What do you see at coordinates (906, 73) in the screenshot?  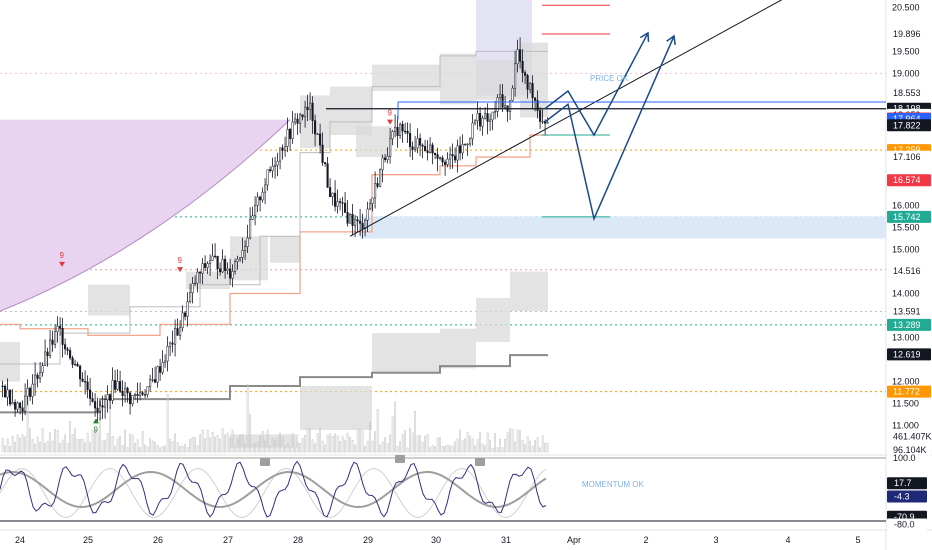 I see `price-tick-label: 19.000` at bounding box center [906, 73].